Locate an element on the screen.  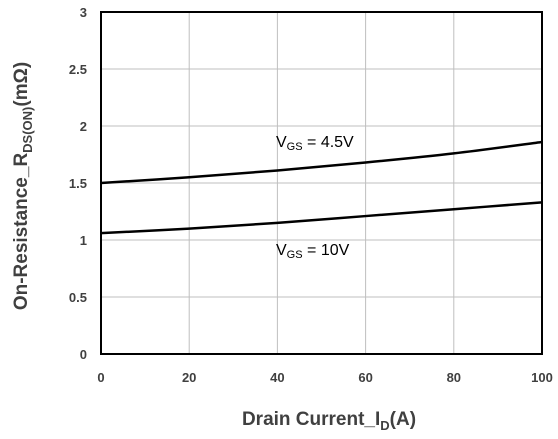
y-tick-label: 3 is located at coordinates (83, 12).